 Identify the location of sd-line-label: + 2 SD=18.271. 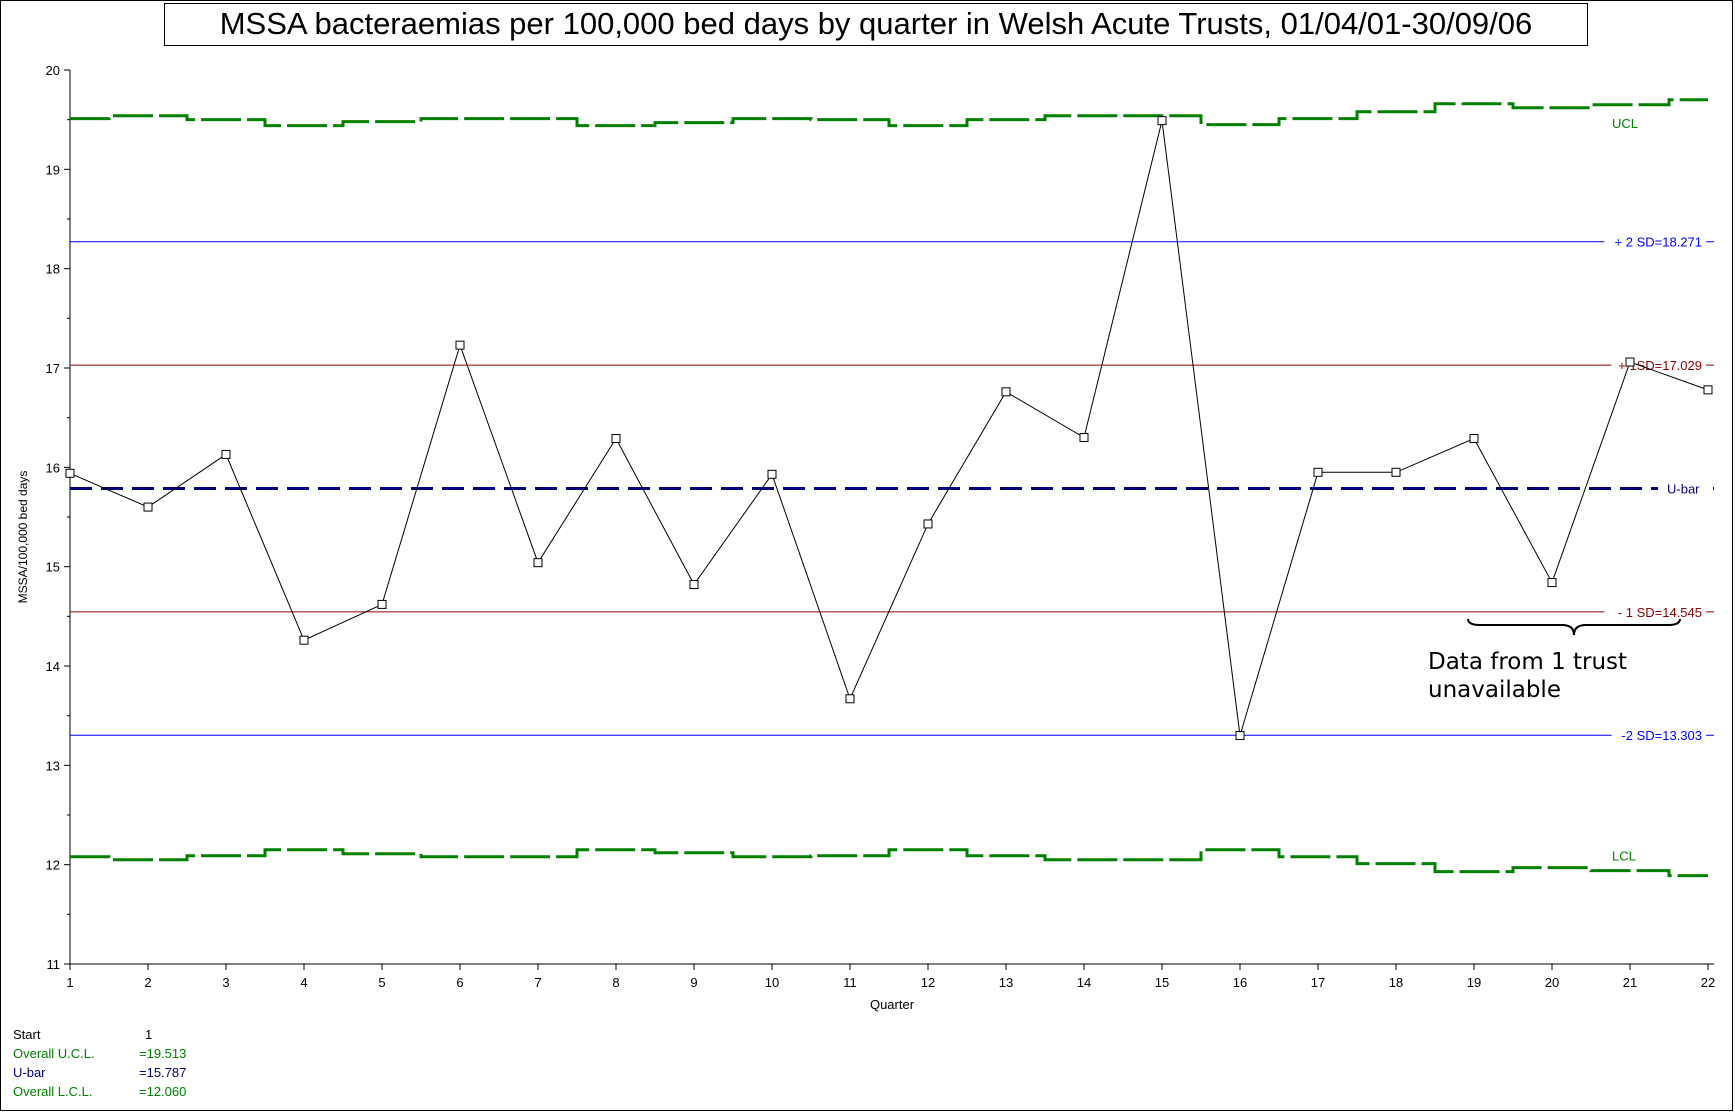
(1658, 242).